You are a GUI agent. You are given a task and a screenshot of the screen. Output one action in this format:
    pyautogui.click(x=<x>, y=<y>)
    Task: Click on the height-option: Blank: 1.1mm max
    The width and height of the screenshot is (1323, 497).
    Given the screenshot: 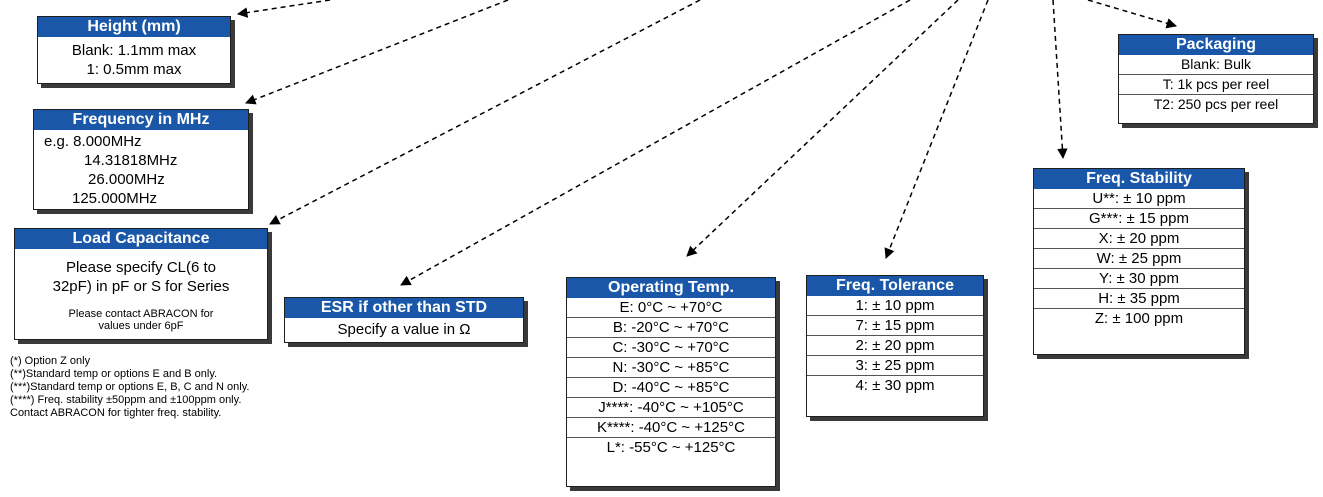 What is the action you would take?
    pyautogui.click(x=134, y=50)
    